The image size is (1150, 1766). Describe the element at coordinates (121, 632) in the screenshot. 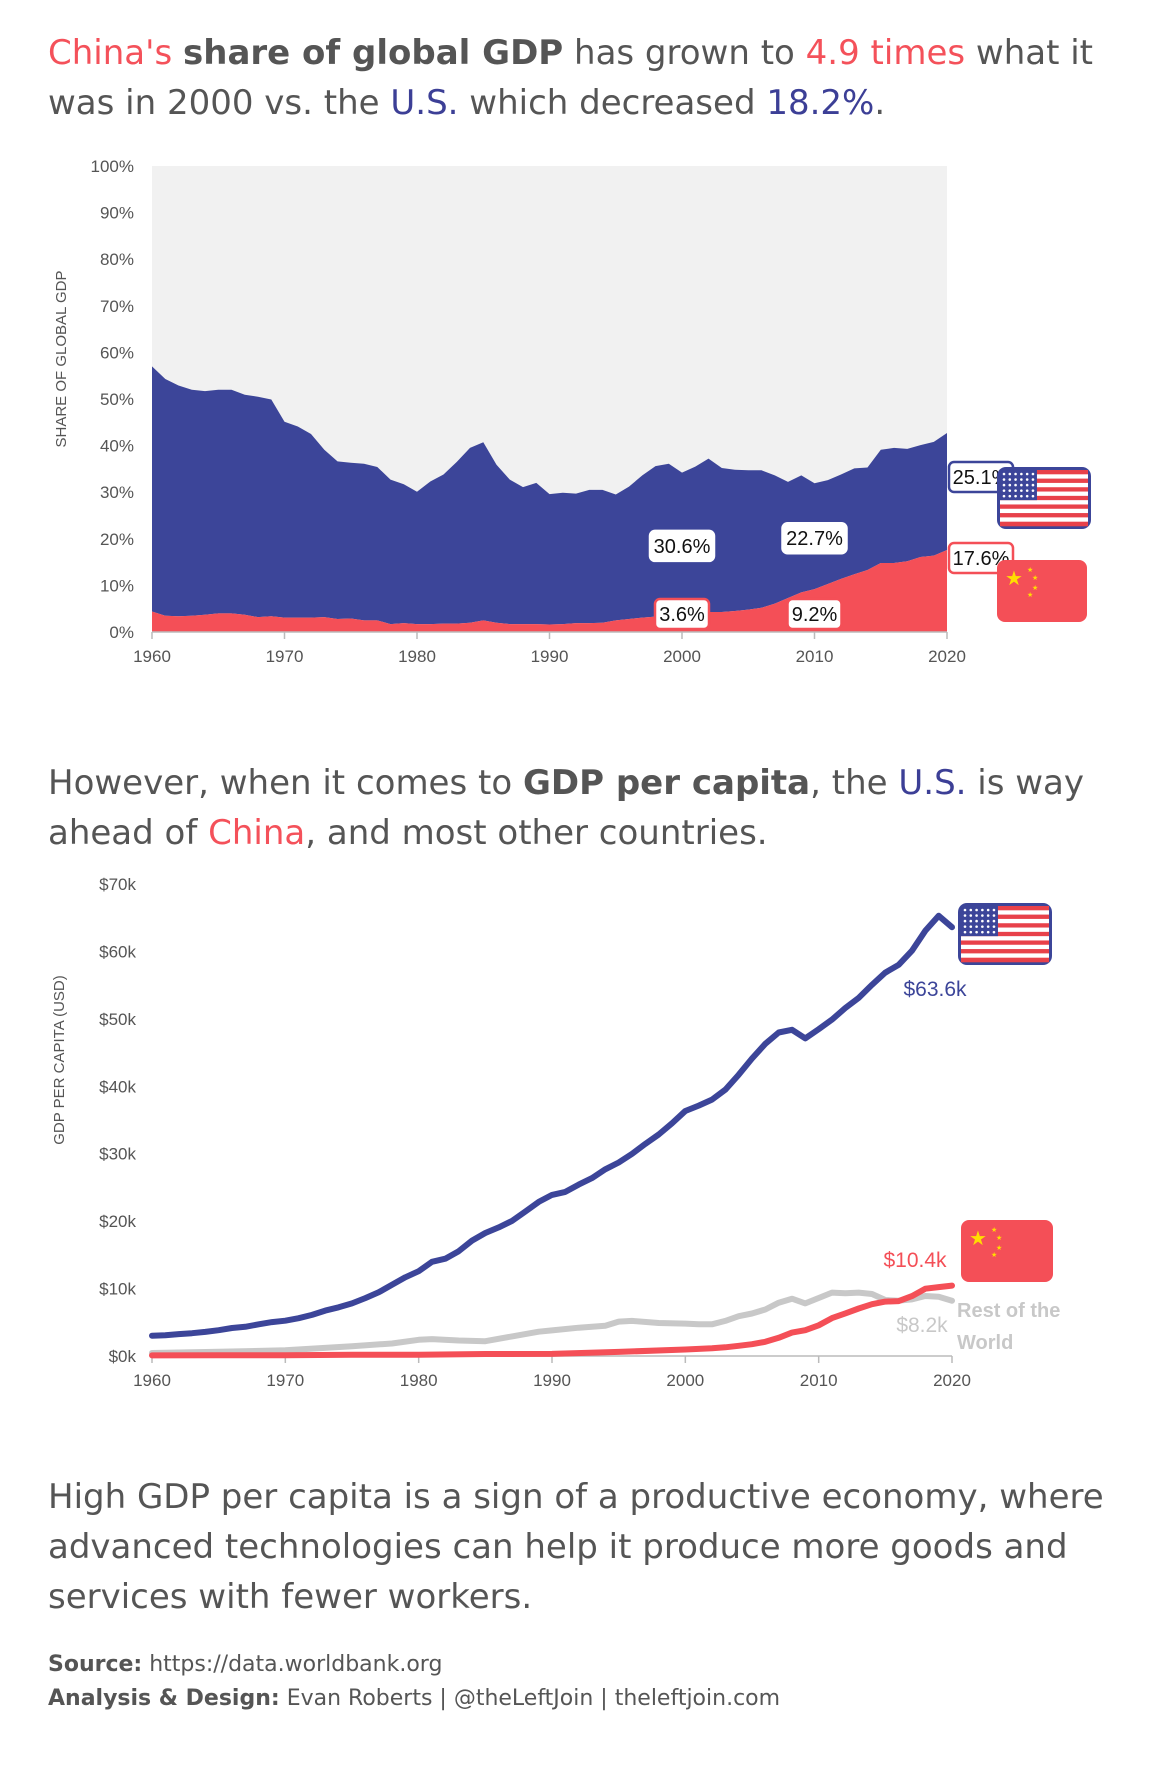

I see `y-tick-label: 0%` at that location.